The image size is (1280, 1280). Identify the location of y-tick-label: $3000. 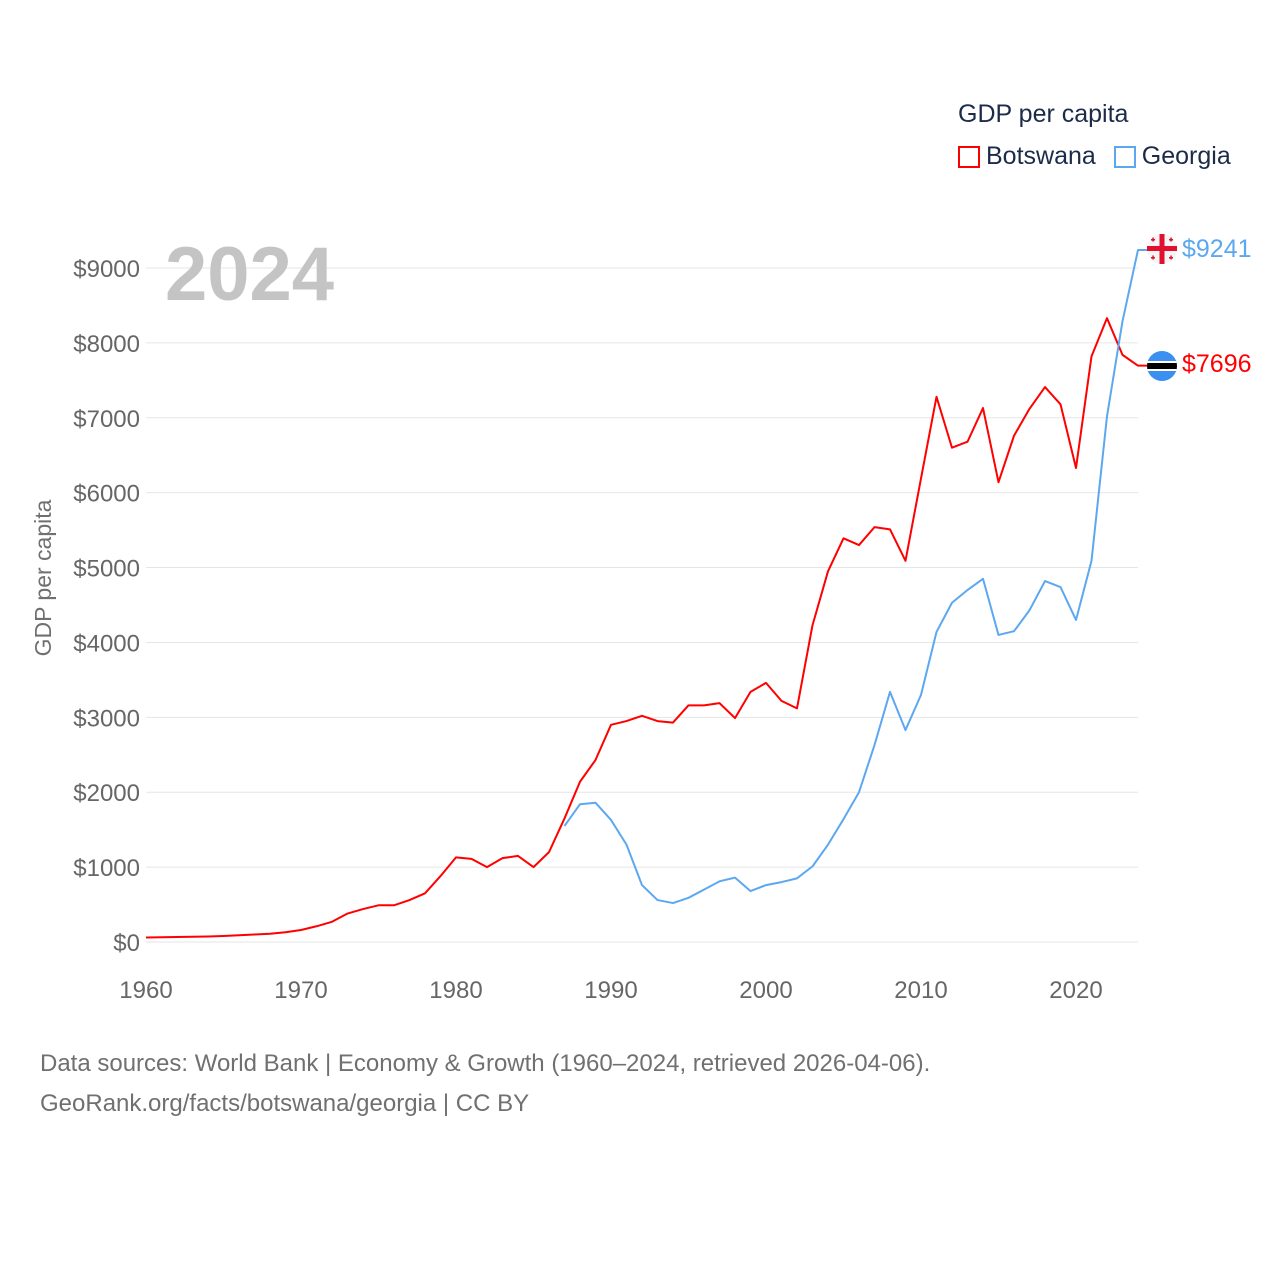
(106, 718).